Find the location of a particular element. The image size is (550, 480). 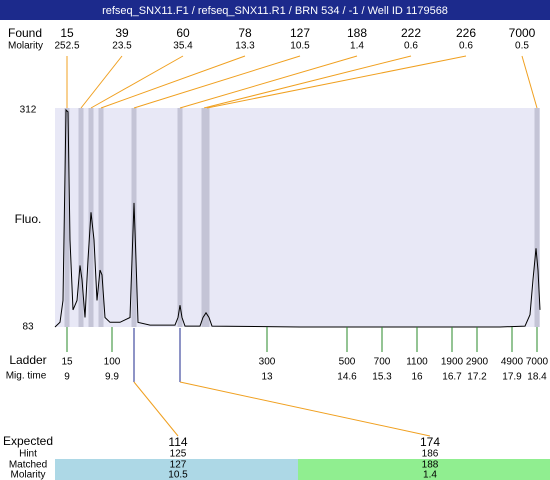

peak-molarity: 0.5 is located at coordinates (522, 46).